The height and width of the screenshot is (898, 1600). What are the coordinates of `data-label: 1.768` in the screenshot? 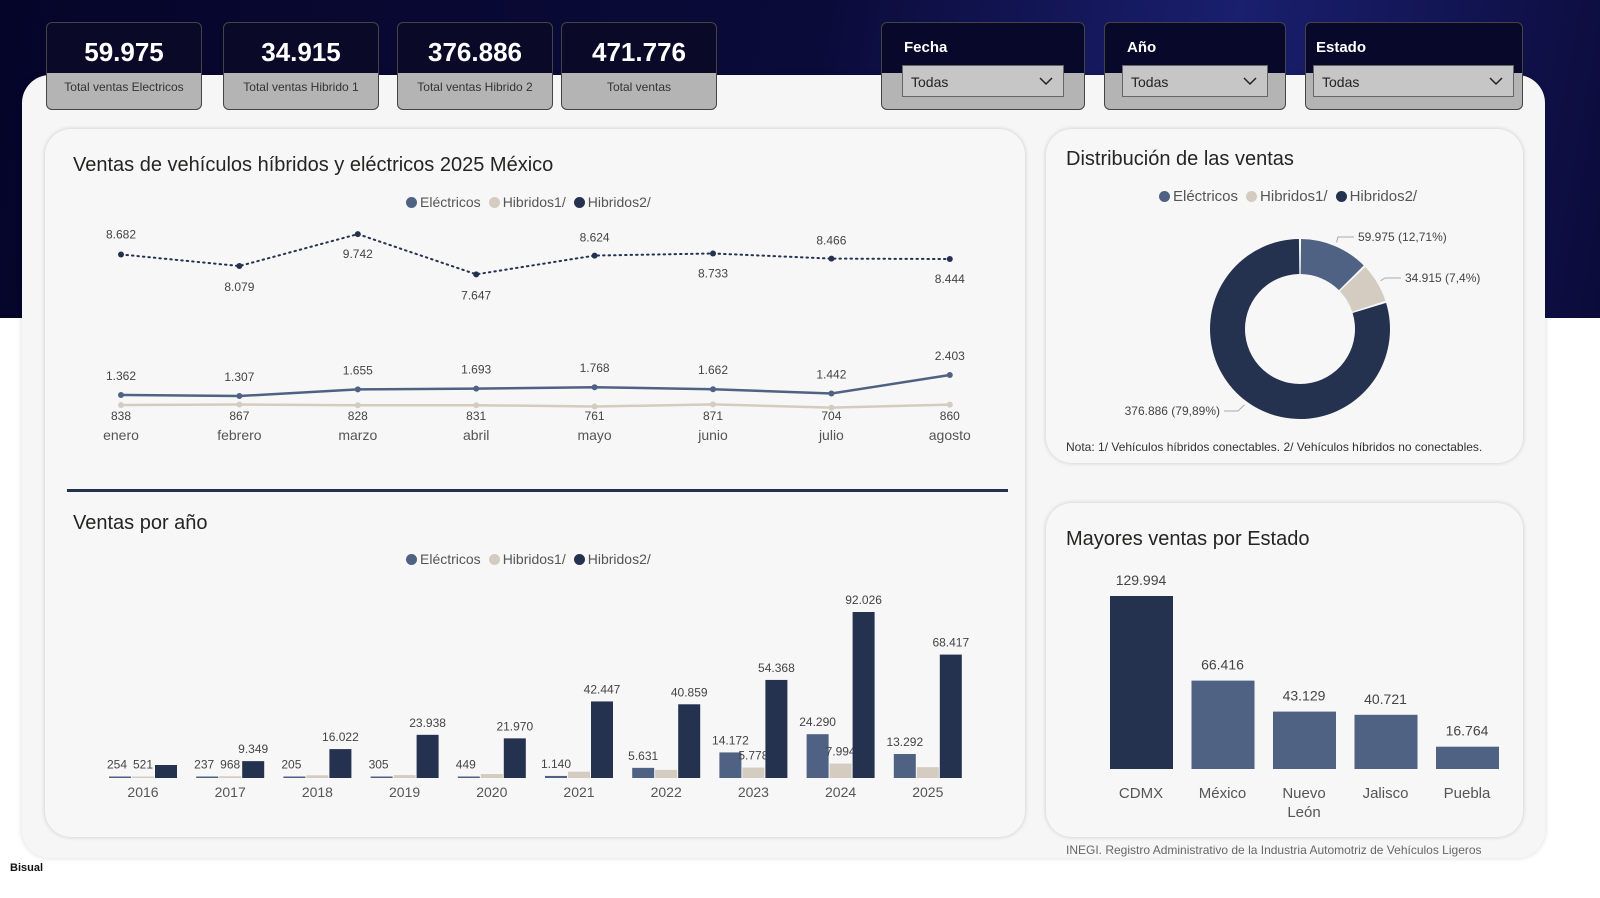 It's located at (595, 368).